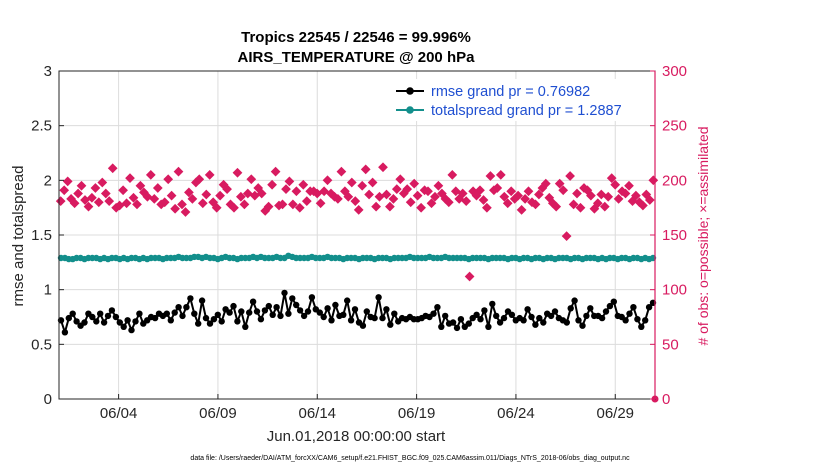 The height and width of the screenshot is (475, 830). I want to click on y-left-tick-label: 1, so click(48, 290).